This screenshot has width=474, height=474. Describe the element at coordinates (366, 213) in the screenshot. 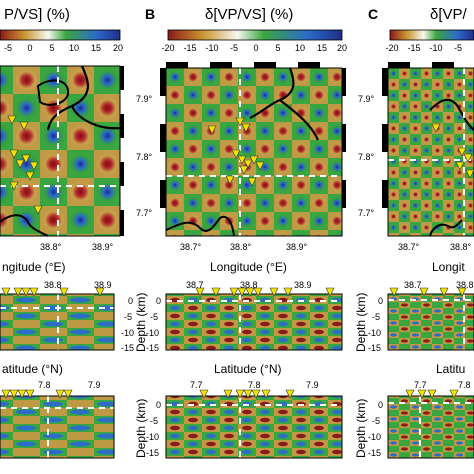

I see `map-c-lat-tick: 7.7°` at that location.